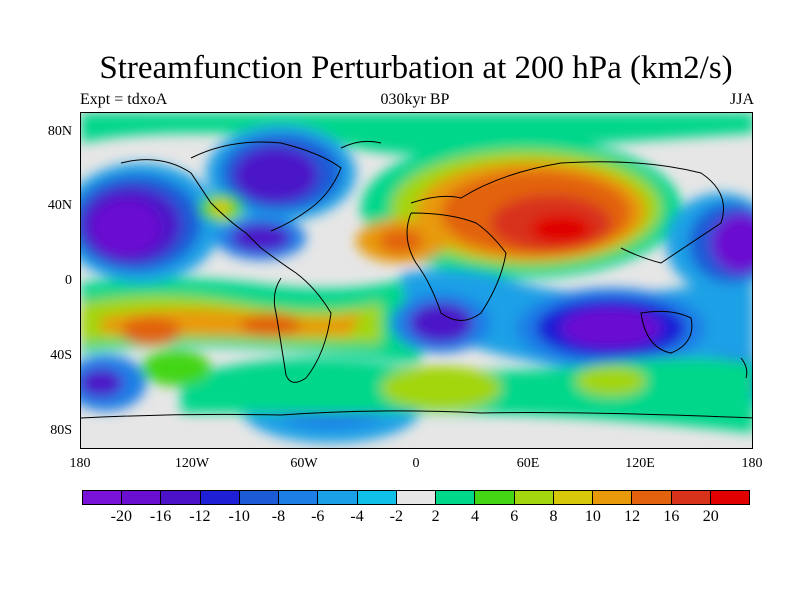 This screenshot has height=600, width=800. I want to click on colorbar-label: 12, so click(632, 516).